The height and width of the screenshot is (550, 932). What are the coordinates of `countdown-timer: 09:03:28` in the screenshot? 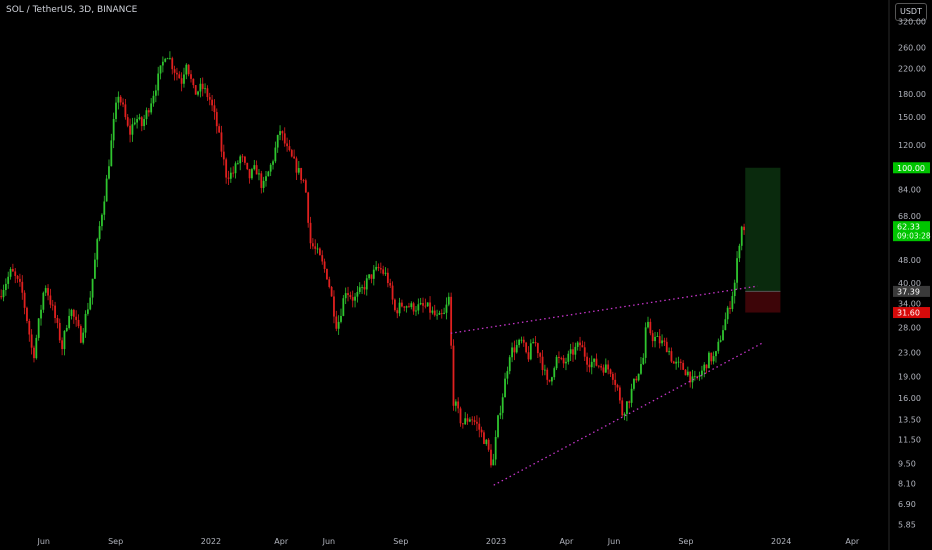 It's located at (914, 236).